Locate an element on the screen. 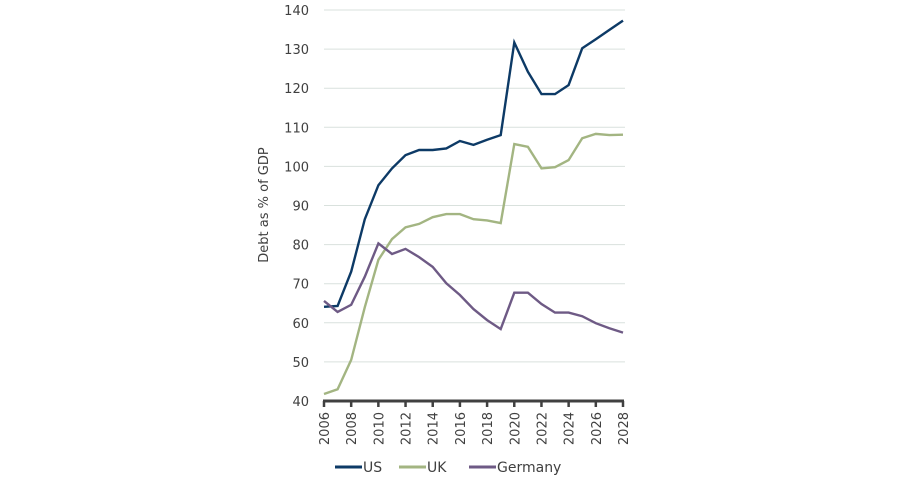 This screenshot has width=900, height=485. series-line-germany is located at coordinates (473, 287).